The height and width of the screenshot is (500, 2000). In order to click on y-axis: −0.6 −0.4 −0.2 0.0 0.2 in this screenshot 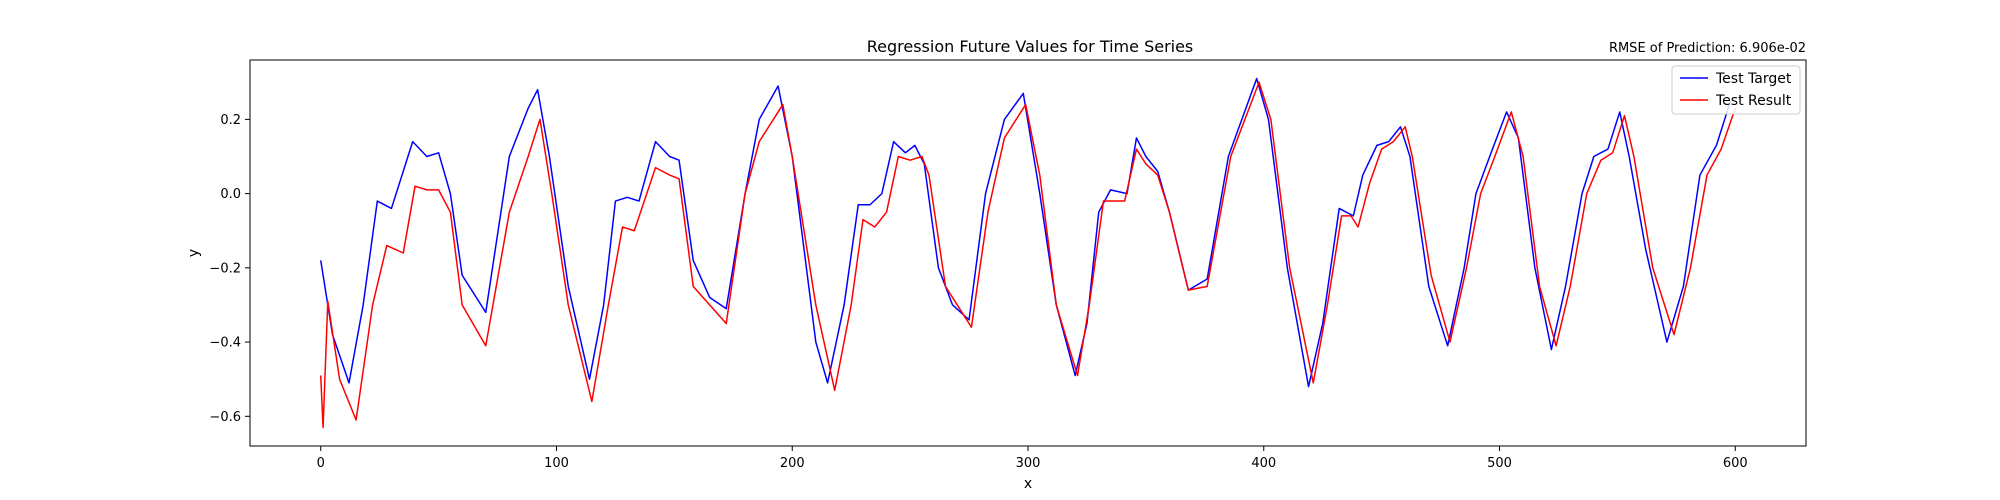, I will do `click(229, 269)`.